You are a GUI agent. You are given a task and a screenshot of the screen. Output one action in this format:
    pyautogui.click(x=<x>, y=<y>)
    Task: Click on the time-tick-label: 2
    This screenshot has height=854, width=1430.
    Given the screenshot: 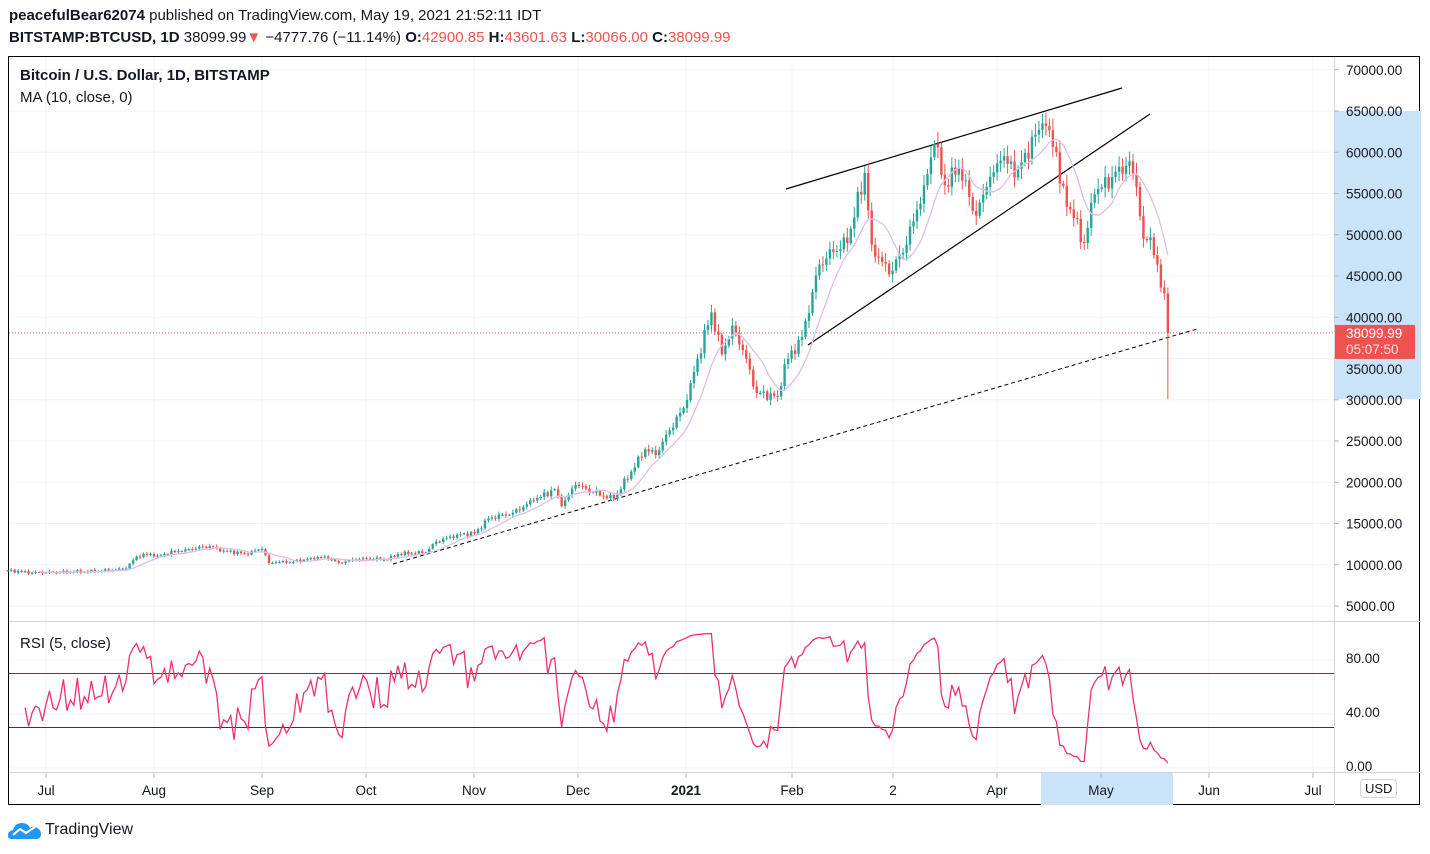 What is the action you would take?
    pyautogui.click(x=893, y=790)
    